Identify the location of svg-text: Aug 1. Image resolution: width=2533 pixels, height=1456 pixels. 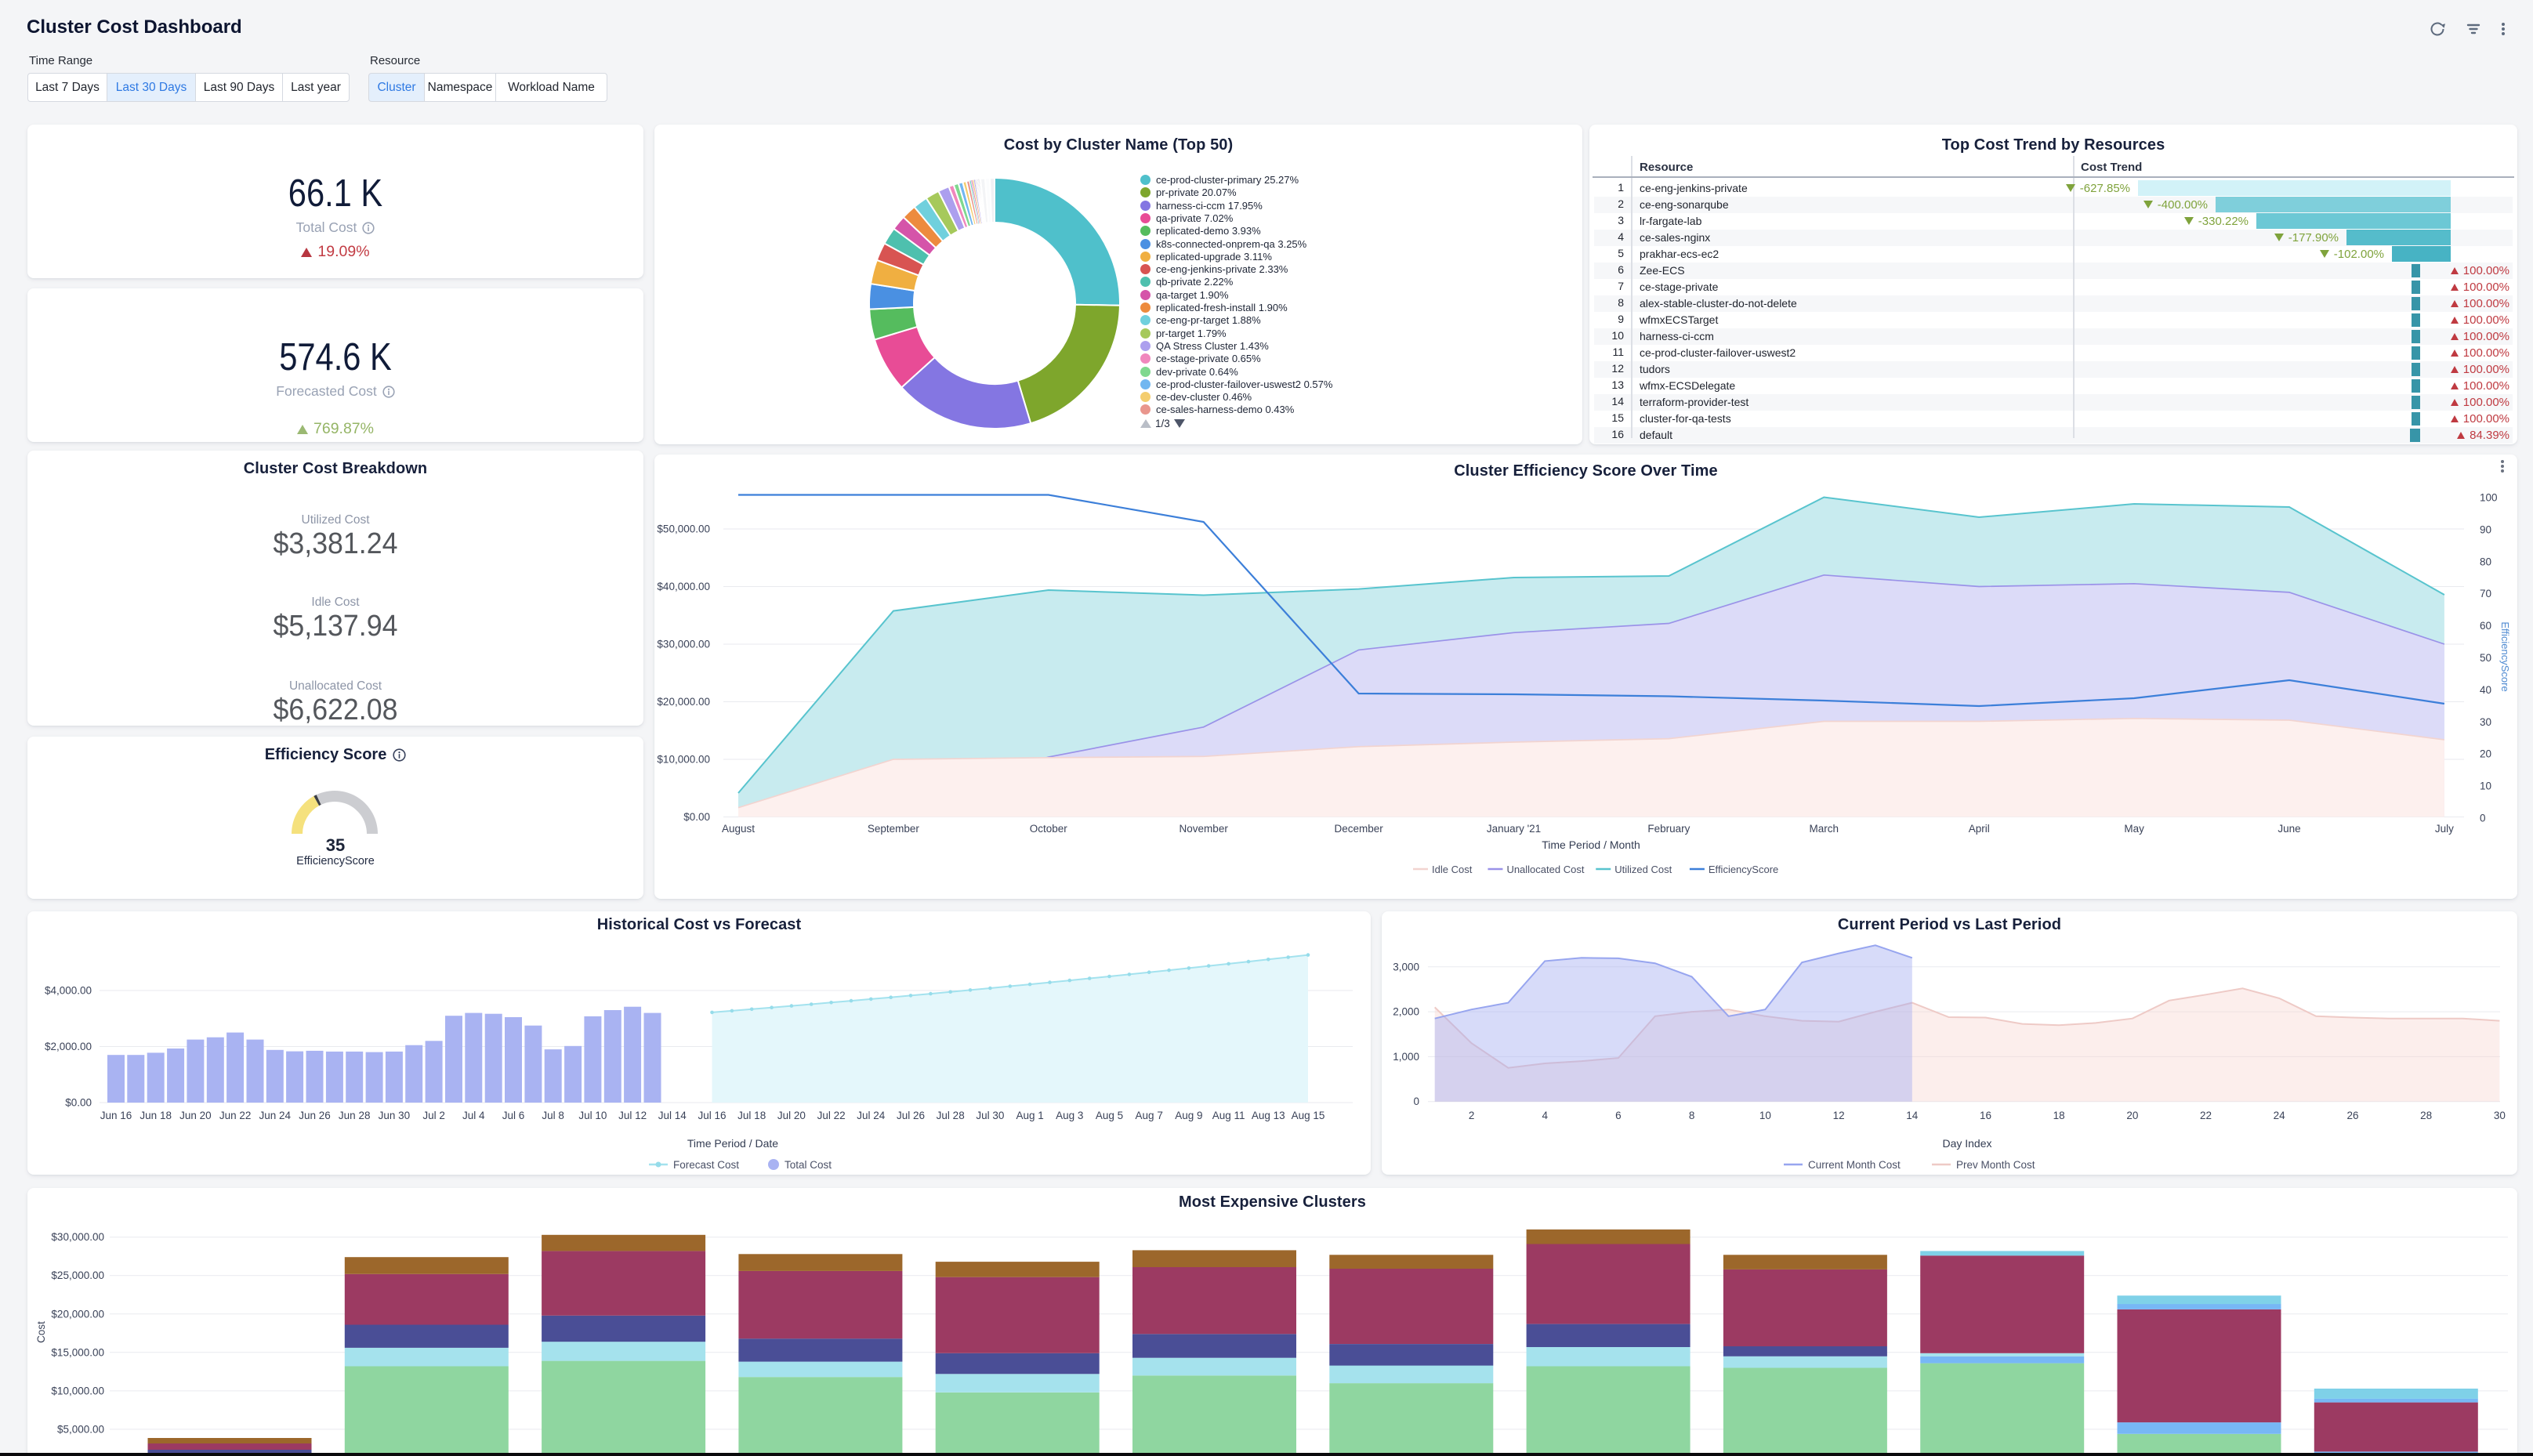
(1030, 1115).